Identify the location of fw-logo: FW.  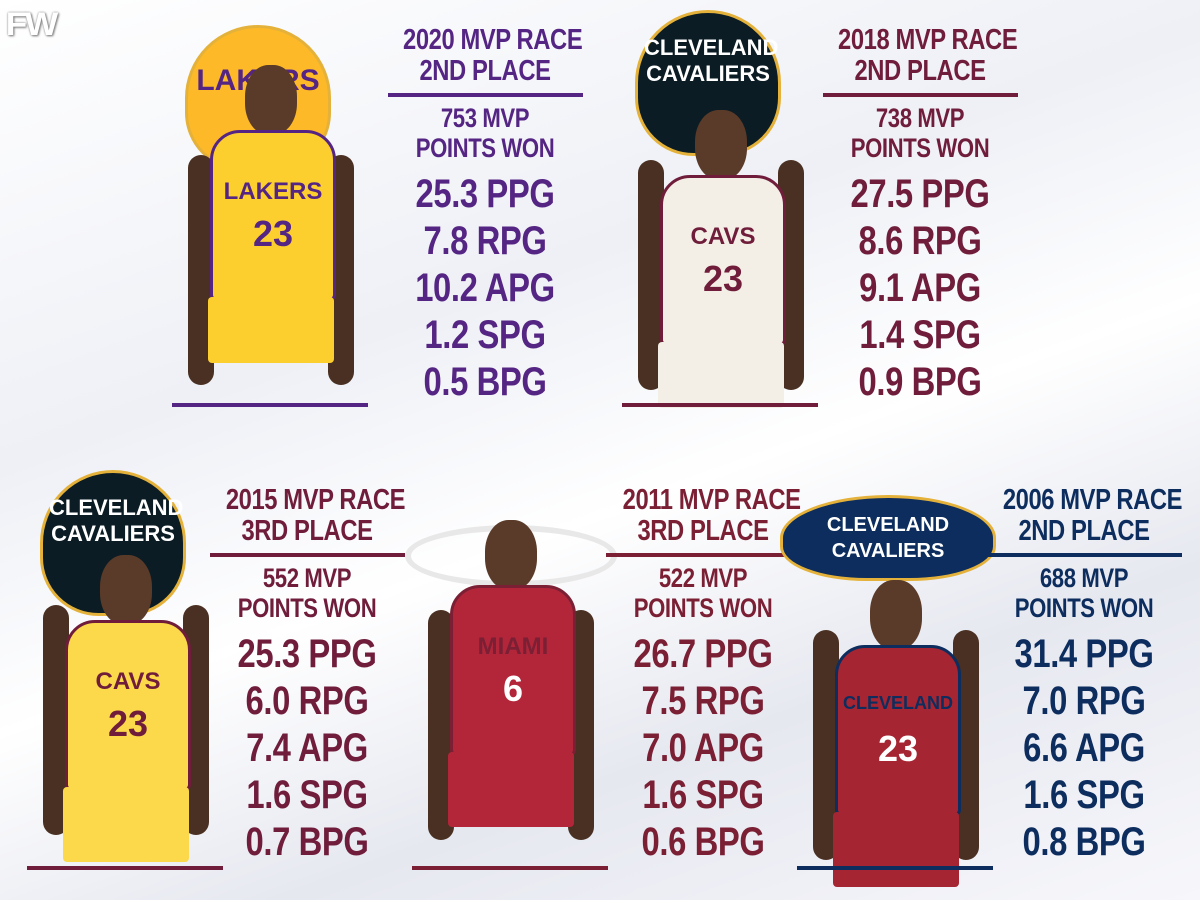
(32, 24).